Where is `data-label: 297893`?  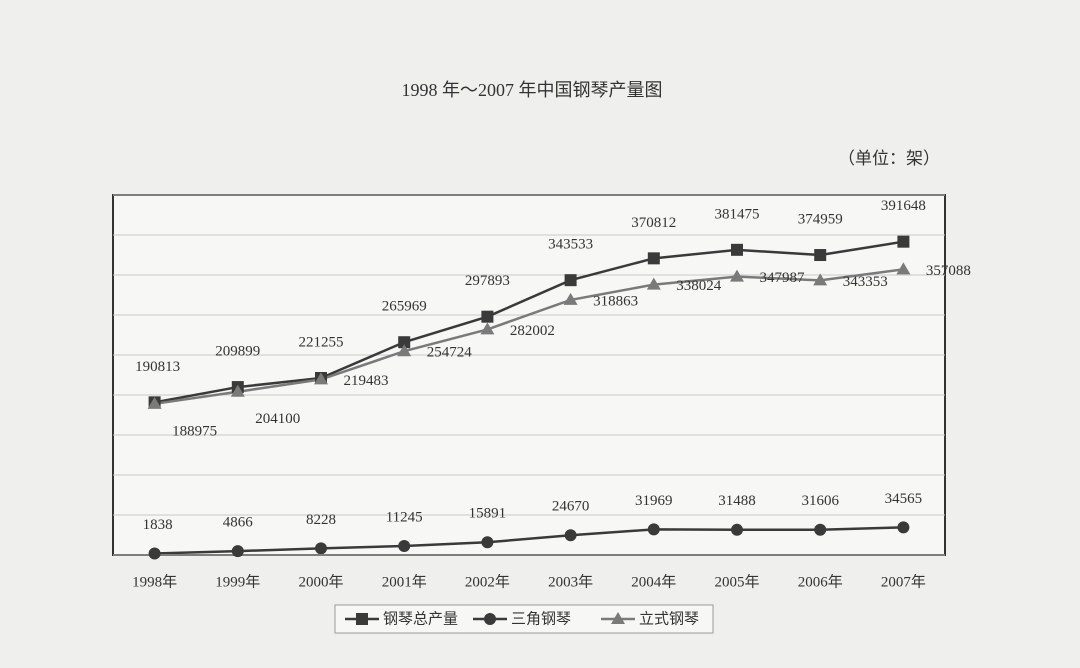
data-label: 297893 is located at coordinates (487, 281).